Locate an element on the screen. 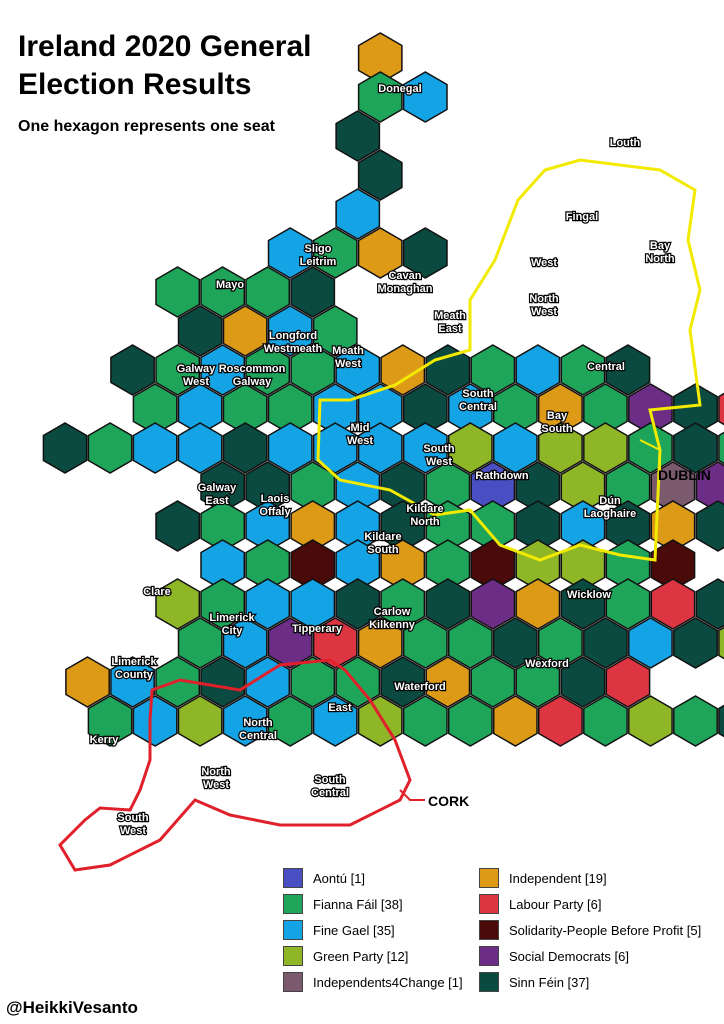  constituency-label: Longford Westmeath is located at coordinates (293, 342).